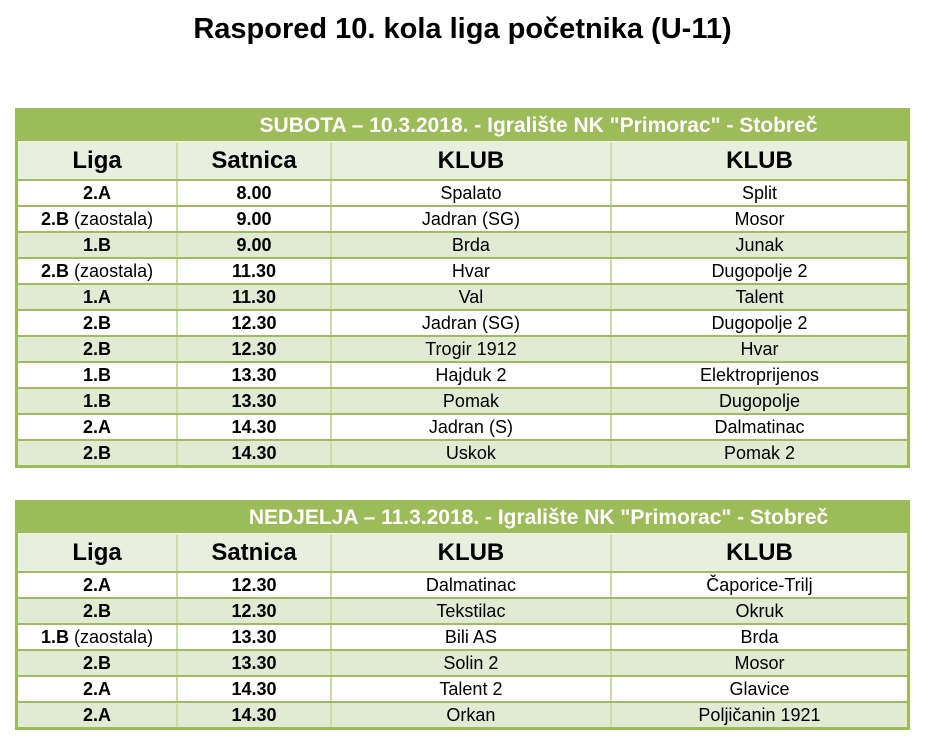  I want to click on klub-home-cell: Brda, so click(471, 245).